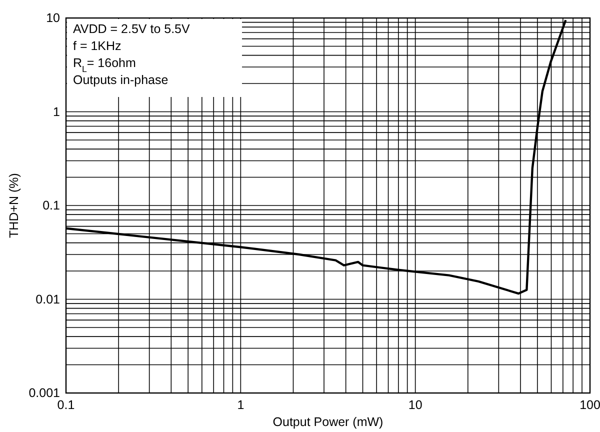  I want to click on y-tick-label: 0.01, so click(48, 299).